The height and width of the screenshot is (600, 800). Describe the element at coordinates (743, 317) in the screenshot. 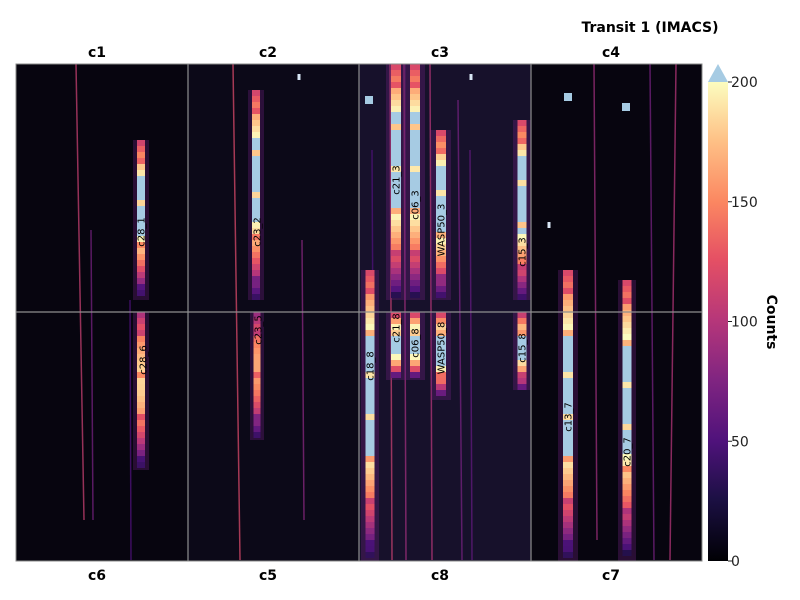

I see `colorbar: 0 50 100 150 200 Counts` at that location.